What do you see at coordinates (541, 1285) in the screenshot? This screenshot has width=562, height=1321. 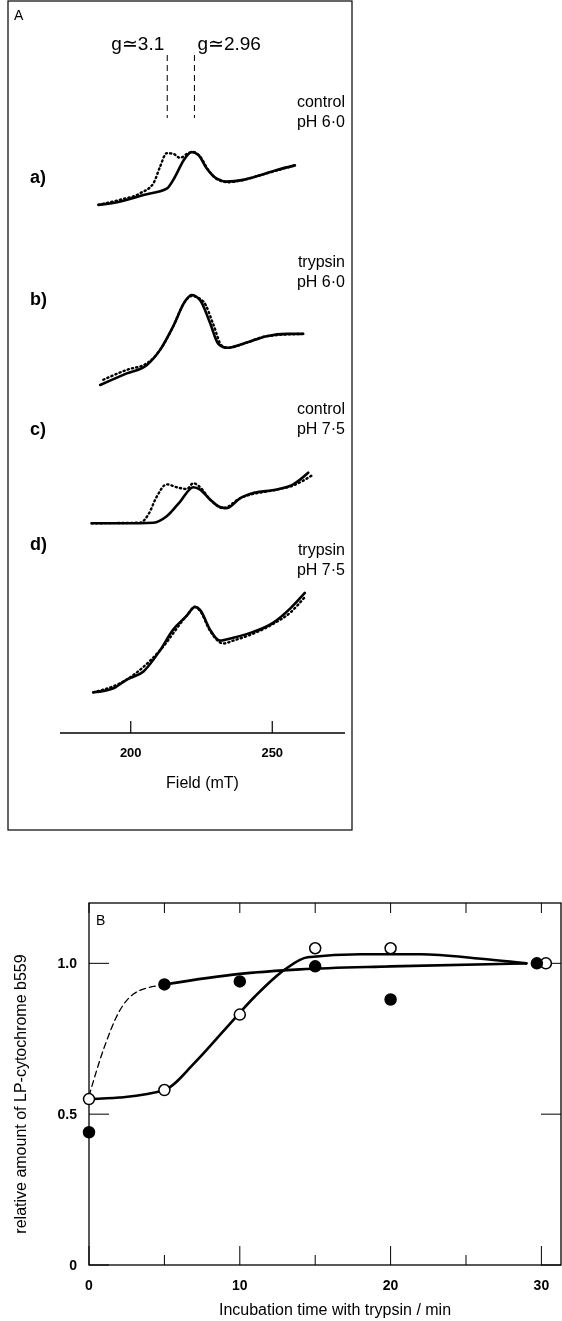 I see `x-tick-label: 30` at bounding box center [541, 1285].